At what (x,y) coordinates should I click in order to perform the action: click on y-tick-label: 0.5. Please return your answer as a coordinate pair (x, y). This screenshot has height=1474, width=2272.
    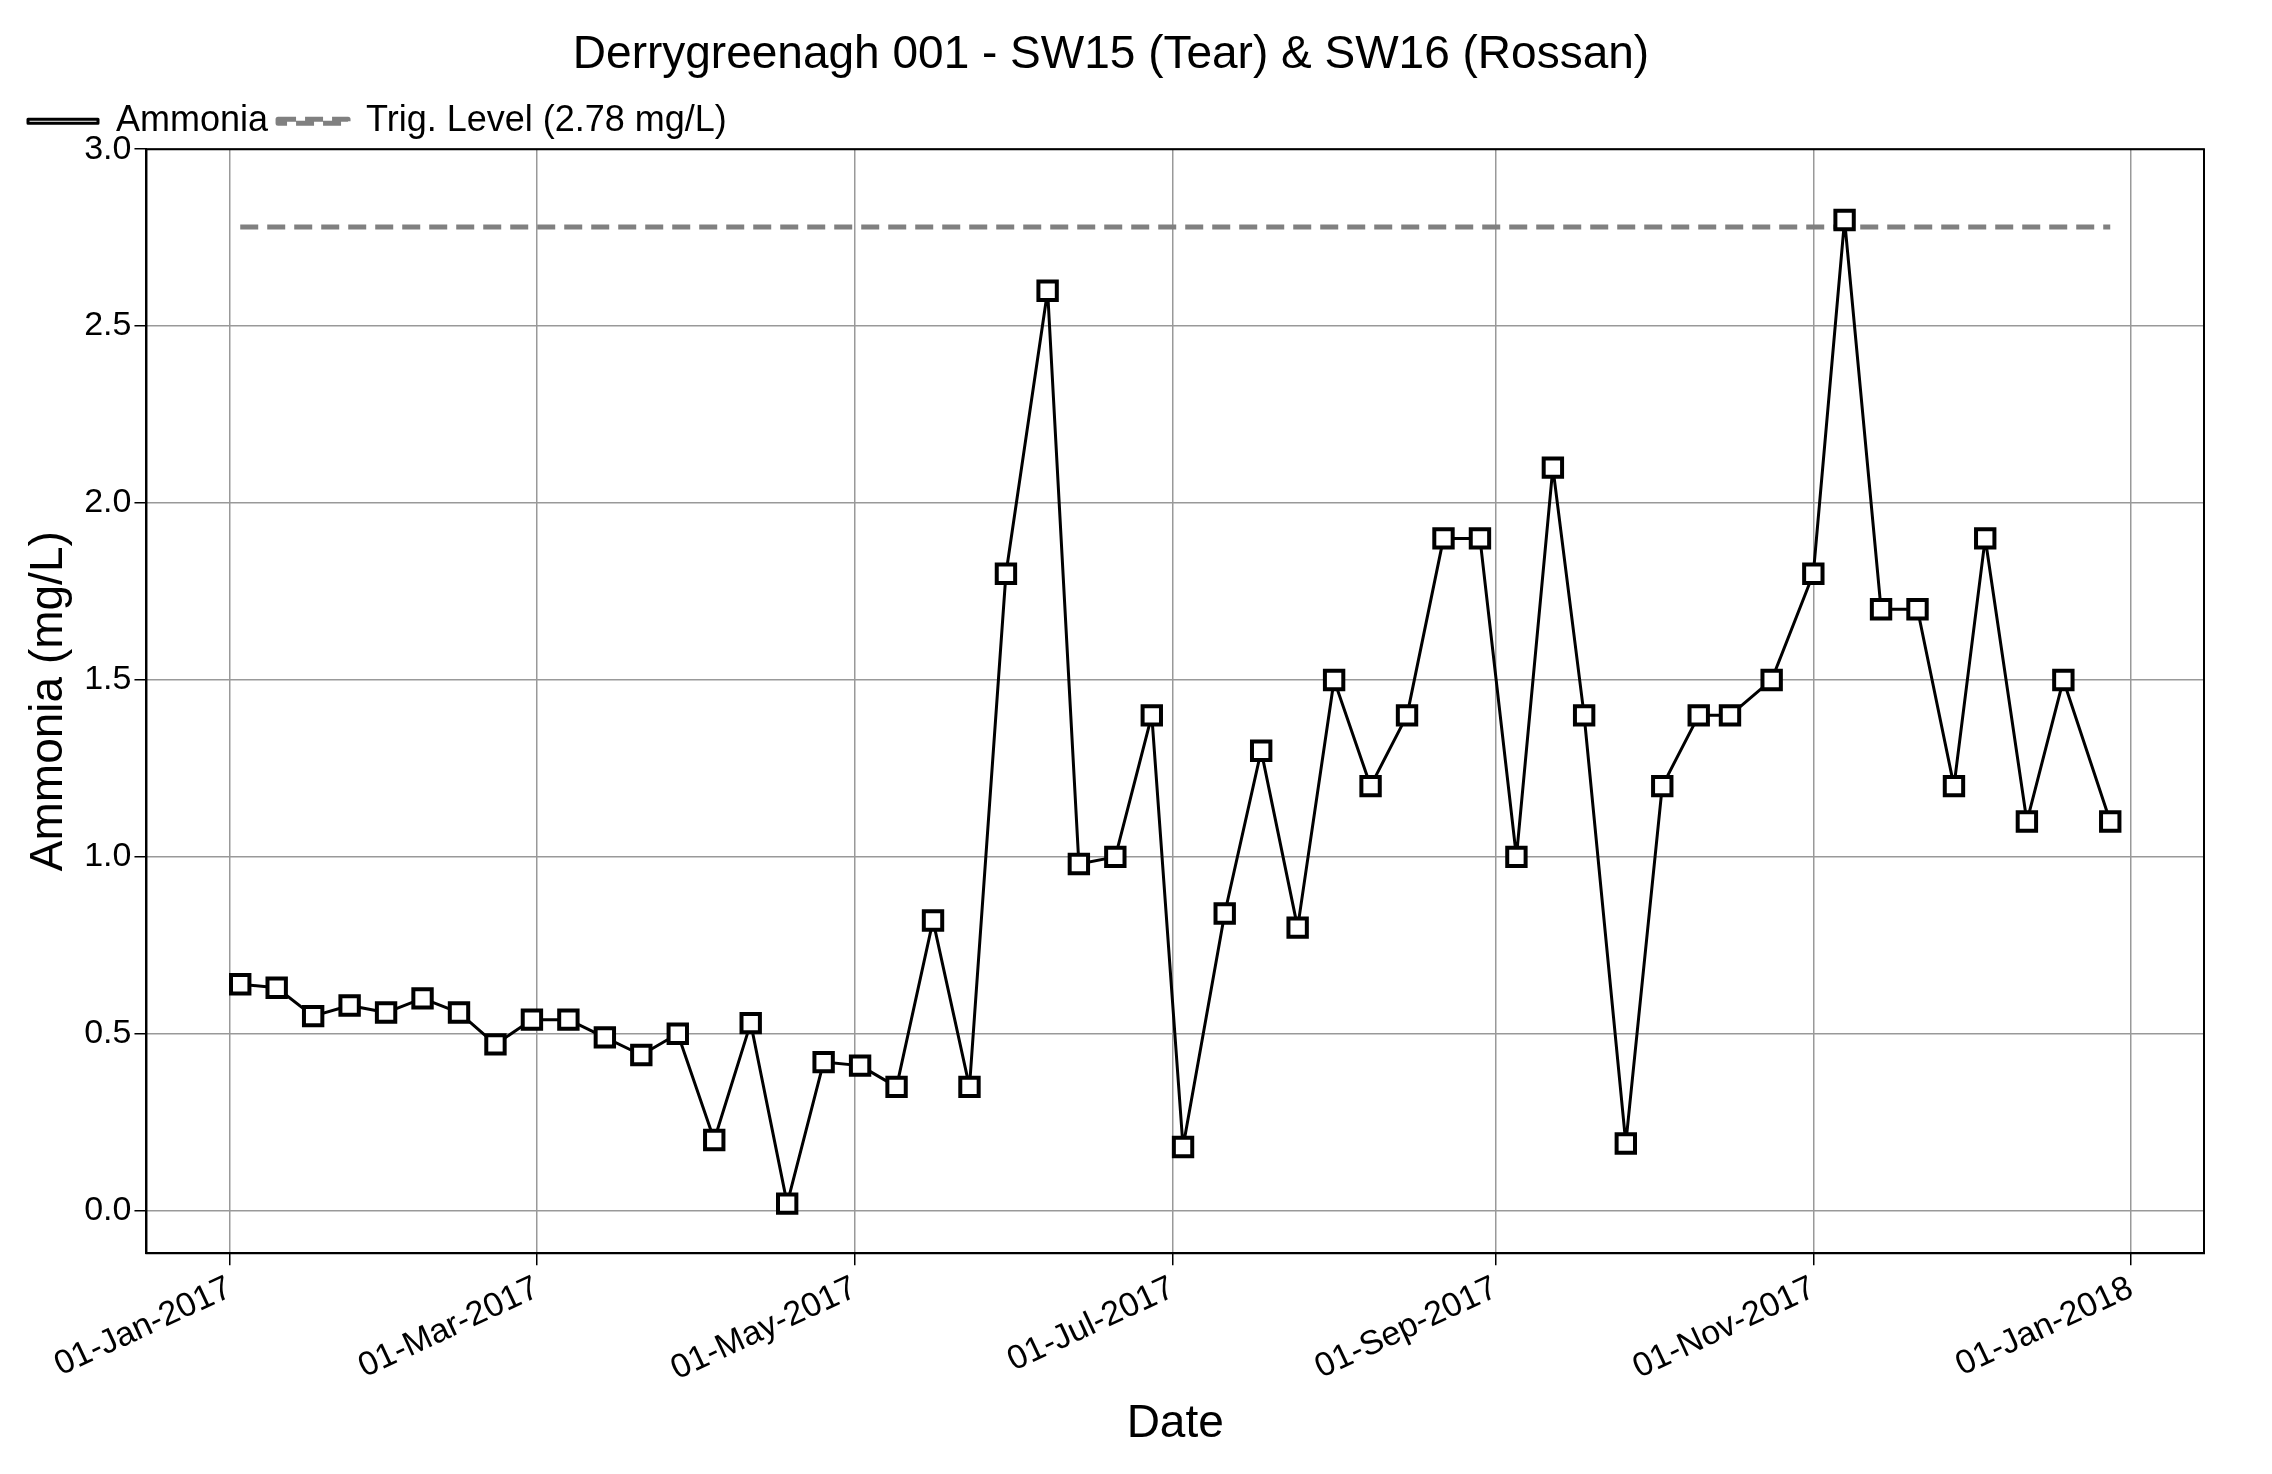
    Looking at the image, I should click on (108, 1031).